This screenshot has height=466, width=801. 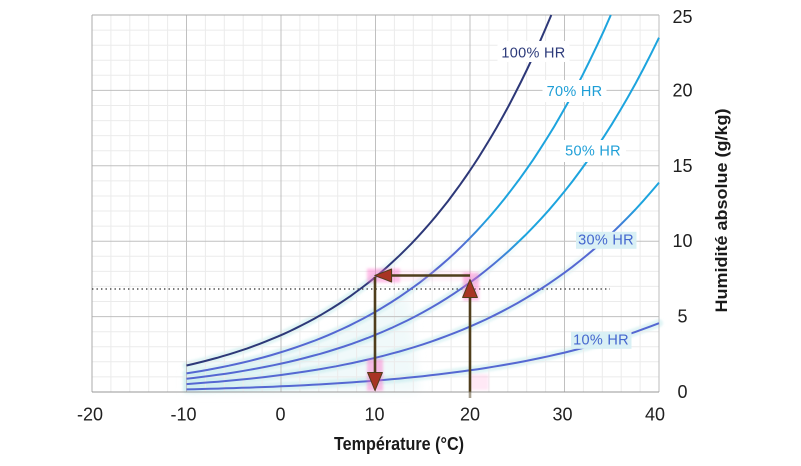 What do you see at coordinates (562, 415) in the screenshot?
I see `svg-text: 30` at bounding box center [562, 415].